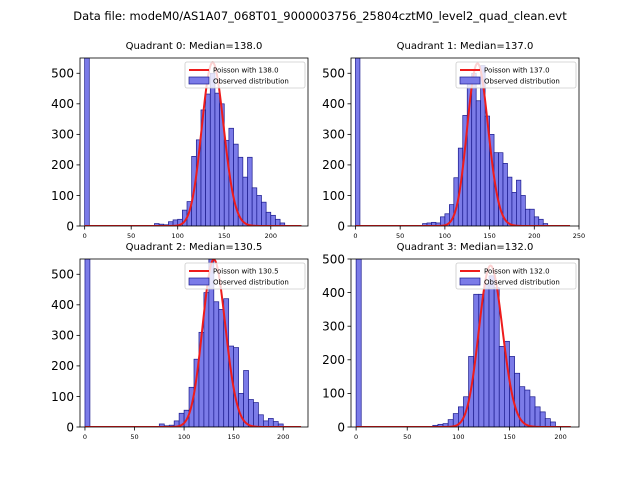 This screenshot has width=640, height=480. Describe the element at coordinates (463, 144) in the screenshot. I see `poisson-curve` at that location.